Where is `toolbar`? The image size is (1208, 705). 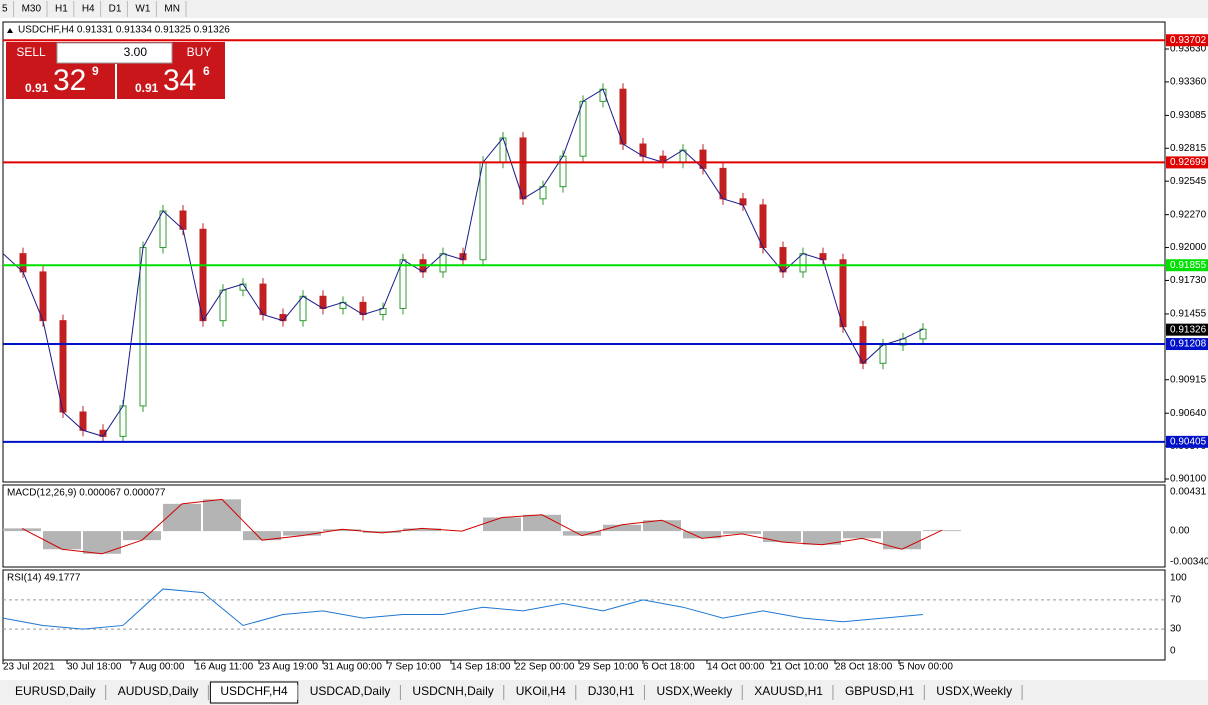 toolbar is located at coordinates (604, 9).